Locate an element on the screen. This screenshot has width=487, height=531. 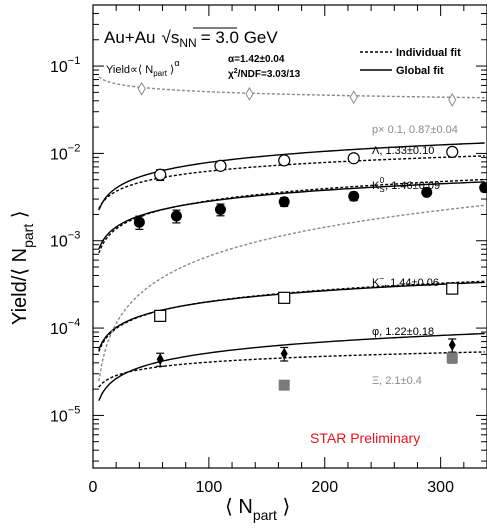
x-tick-label: 0 is located at coordinates (93, 487).